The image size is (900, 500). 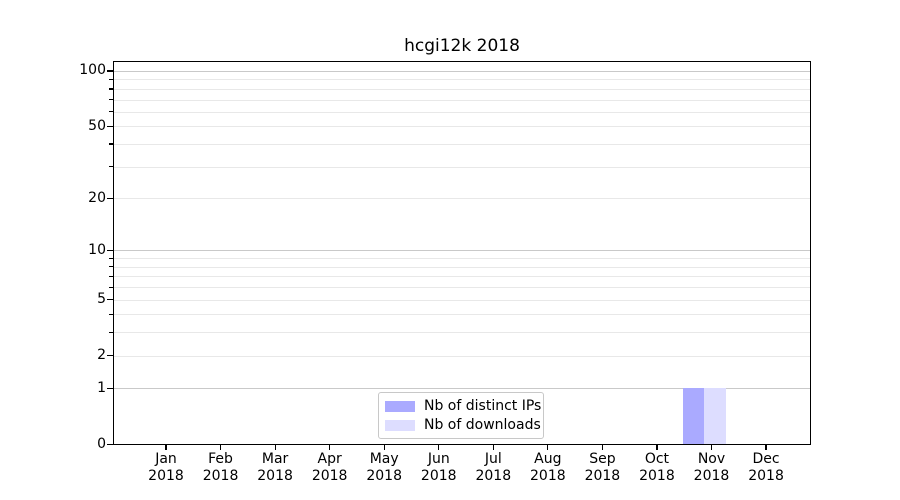 I want to click on legend-swatch-distinct-ips, so click(x=400, y=406).